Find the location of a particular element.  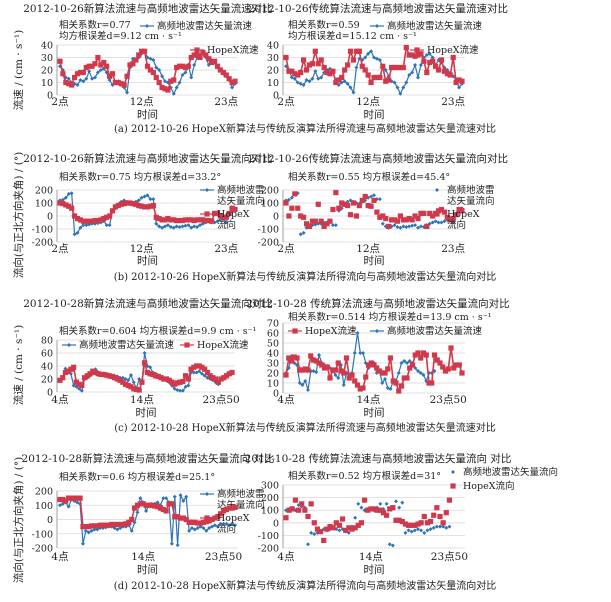

y-tick-label: 100 is located at coordinates (270, 511).